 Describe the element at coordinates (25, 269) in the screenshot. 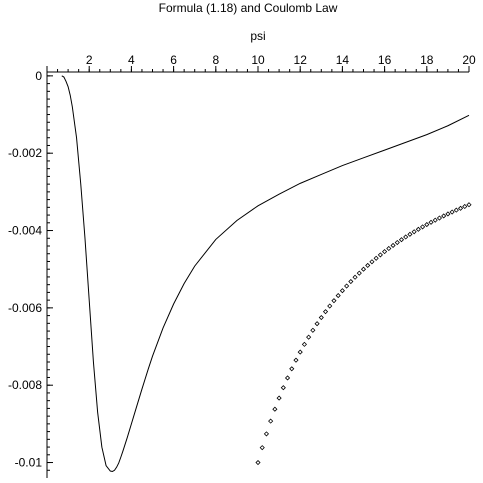

I see `y-tick-labels: 0 -0.002 -0.004 -0.006 -0.008 -0.01` at that location.